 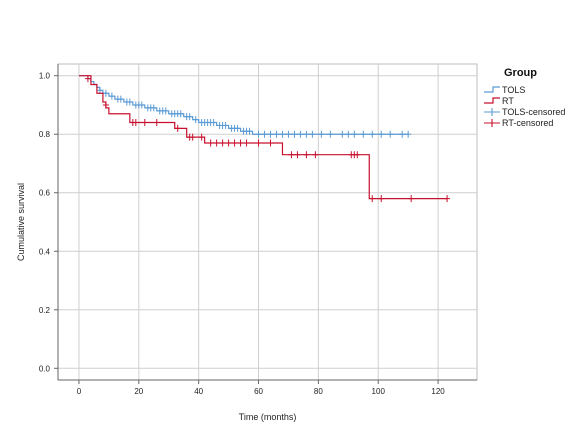 What do you see at coordinates (520, 73) in the screenshot?
I see `legend-title: Group` at bounding box center [520, 73].